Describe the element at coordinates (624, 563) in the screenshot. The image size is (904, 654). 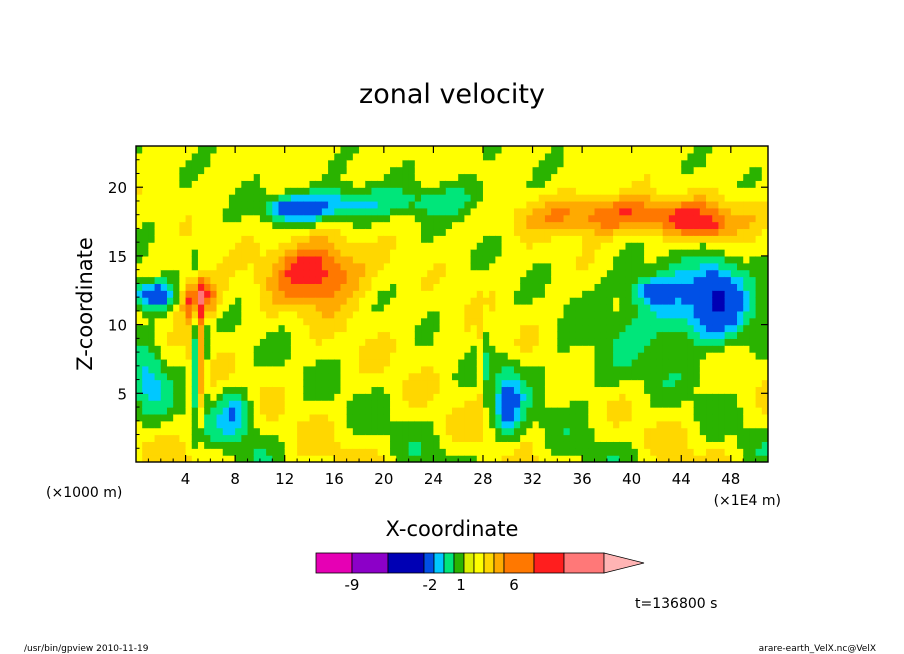
I see `colorbar-extend-arrow` at that location.